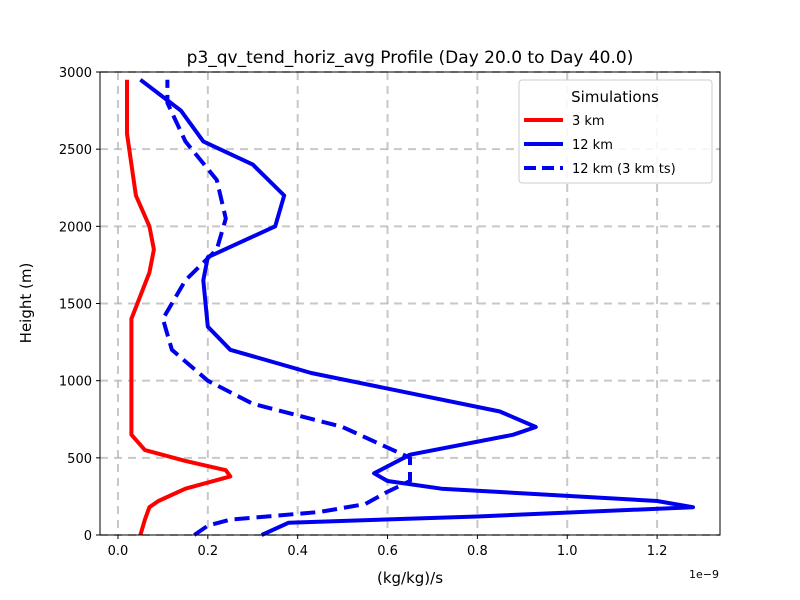 The height and width of the screenshot is (600, 800). I want to click on y-tick-label: 3000, so click(75, 73).